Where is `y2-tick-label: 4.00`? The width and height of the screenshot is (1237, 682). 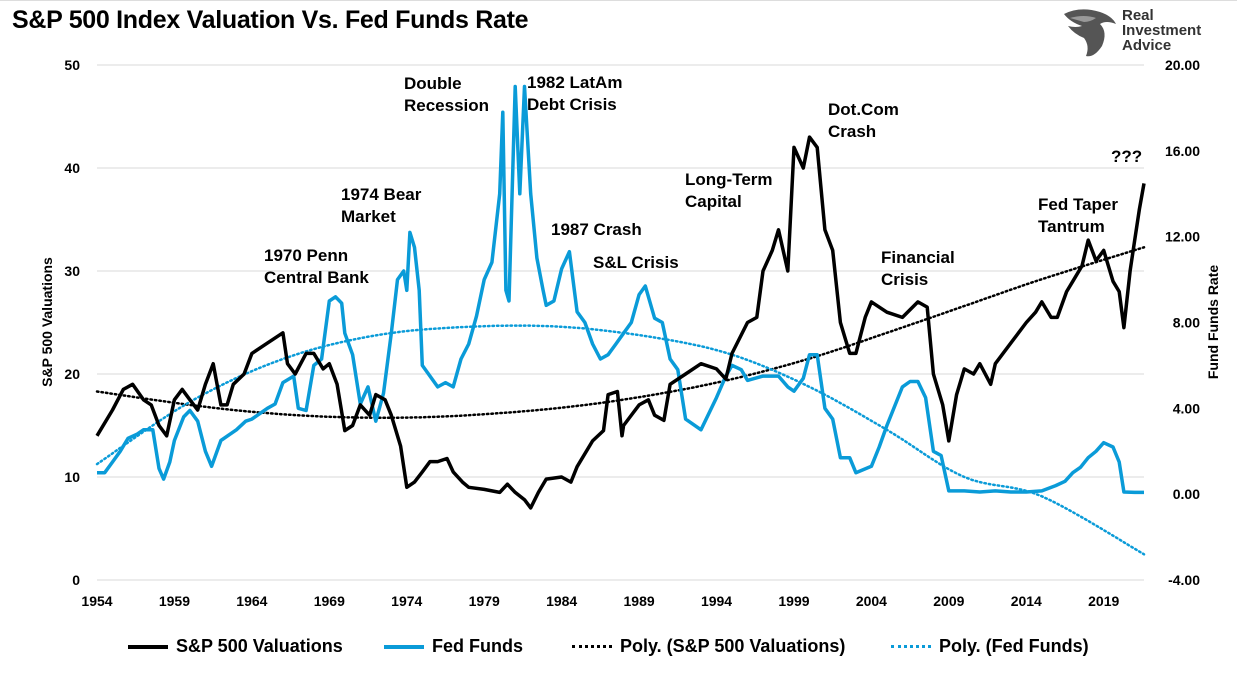 y2-tick-label: 4.00 is located at coordinates (1186, 408).